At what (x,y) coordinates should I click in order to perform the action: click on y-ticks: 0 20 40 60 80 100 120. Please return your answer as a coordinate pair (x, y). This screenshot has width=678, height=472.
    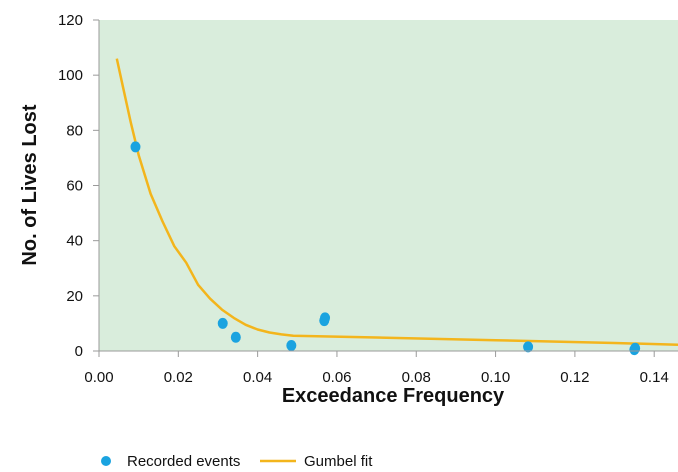
    Looking at the image, I should click on (78, 186).